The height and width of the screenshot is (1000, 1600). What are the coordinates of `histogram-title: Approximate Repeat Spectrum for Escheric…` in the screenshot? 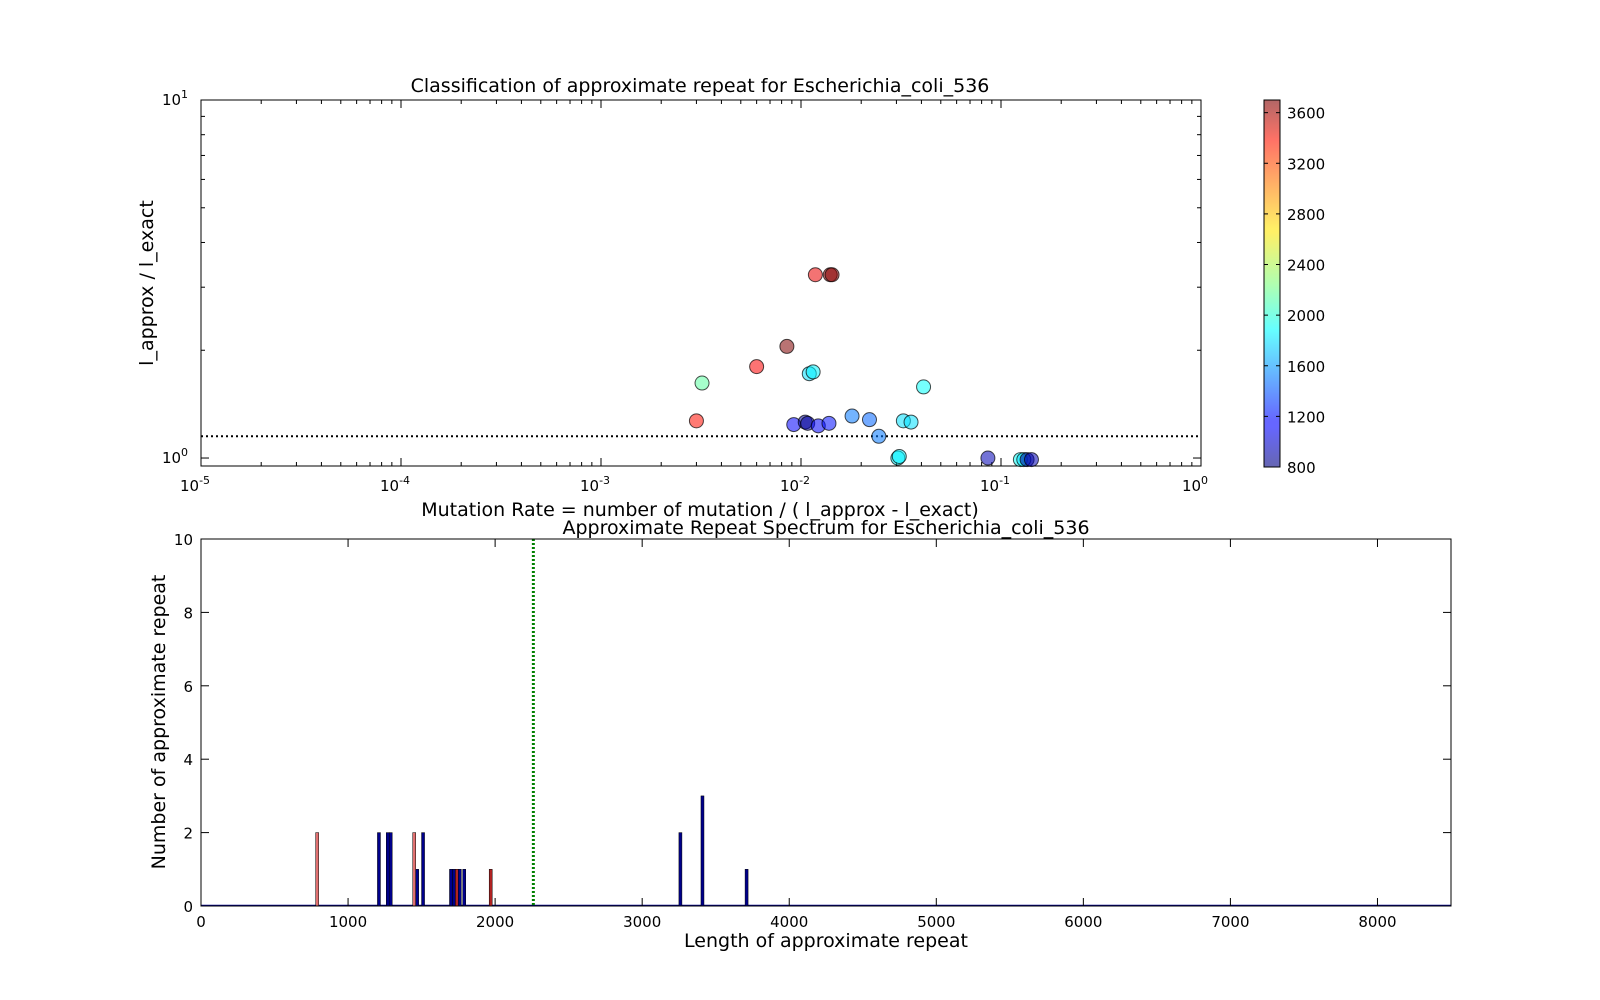 It's located at (825, 528).